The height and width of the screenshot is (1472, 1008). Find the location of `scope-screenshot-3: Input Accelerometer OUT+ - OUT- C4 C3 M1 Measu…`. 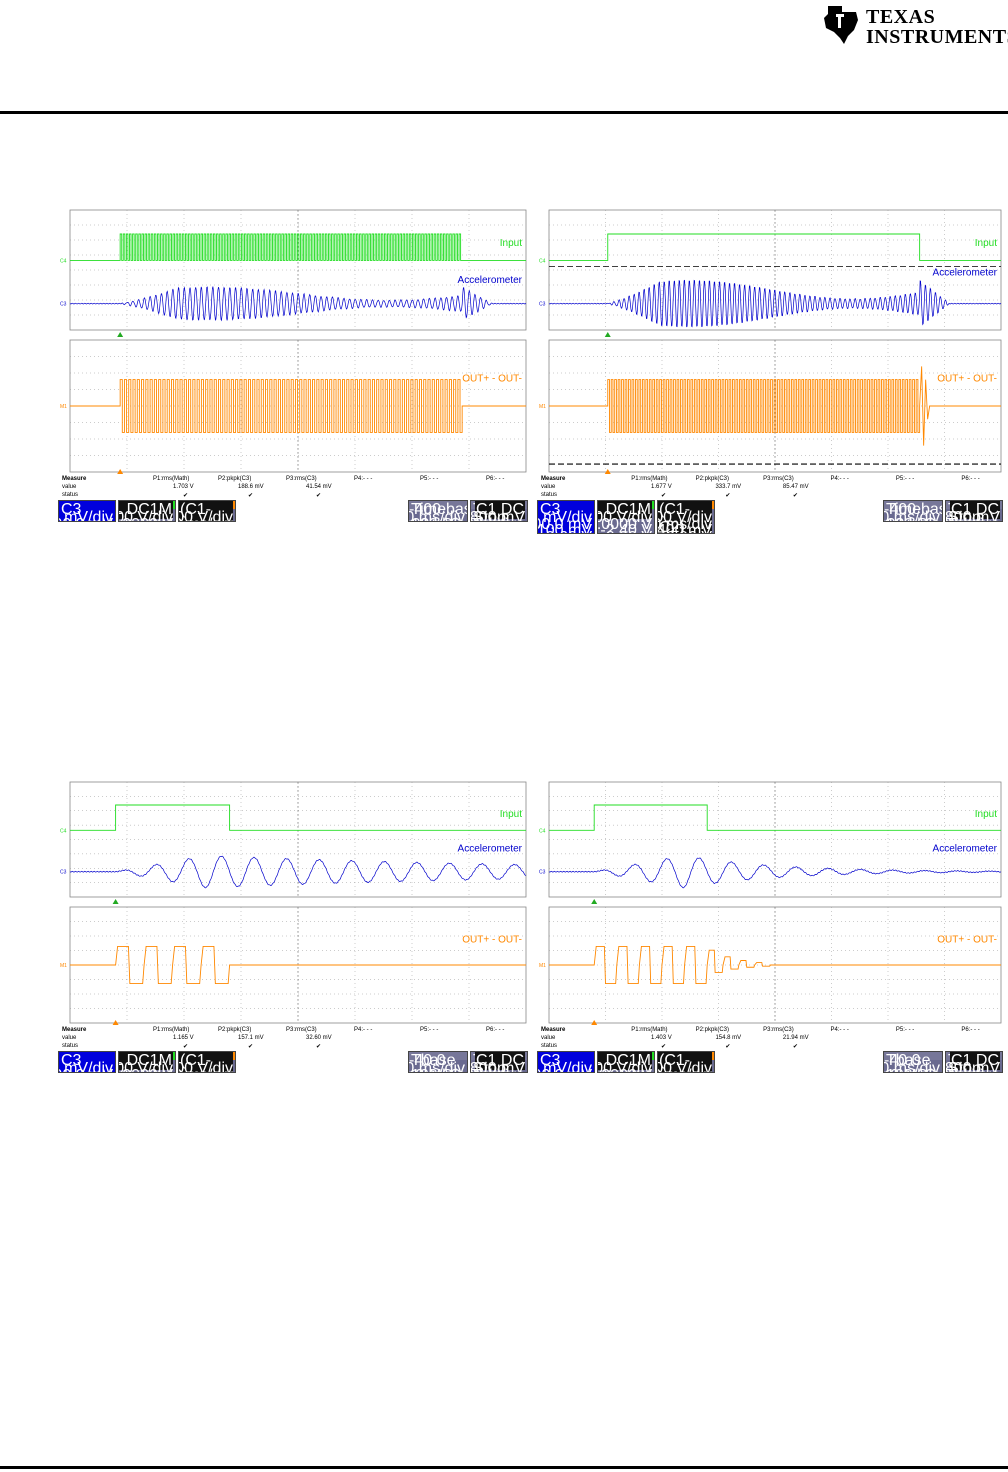

scope-screenshot-3: Input Accelerometer OUT+ - OUT- C4 C3 M1 Measu… is located at coordinates (294, 932).